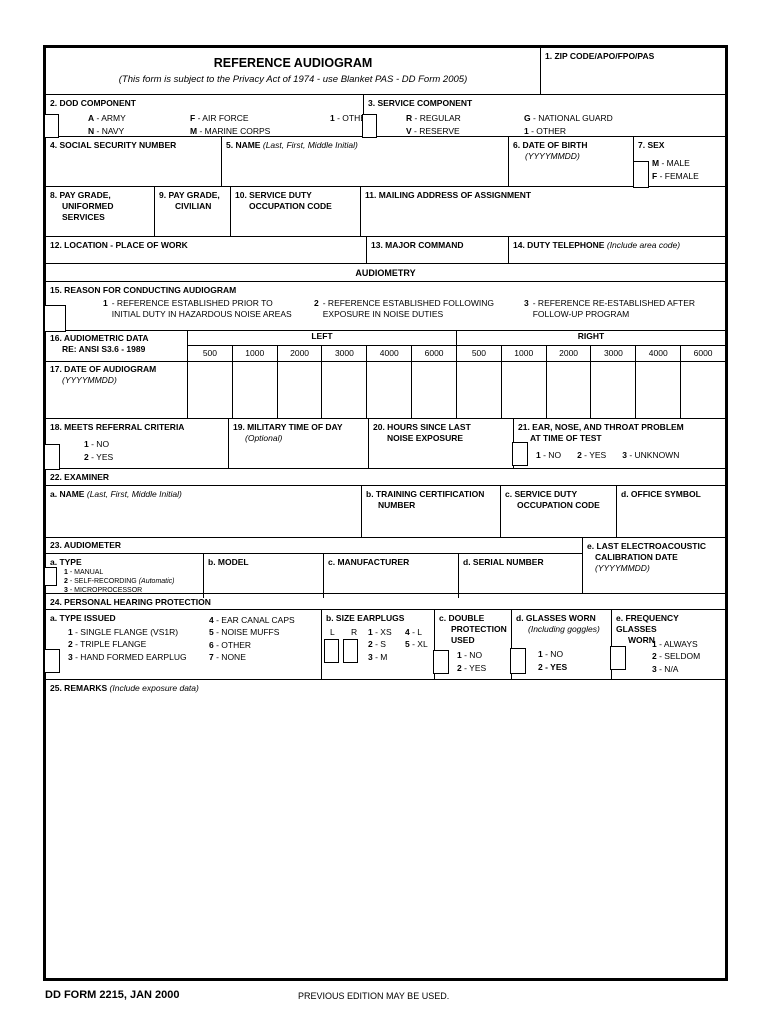 This screenshot has width=770, height=1024. I want to click on field-audiometer-serial: d. SERIAL NUMBER, so click(520, 576).